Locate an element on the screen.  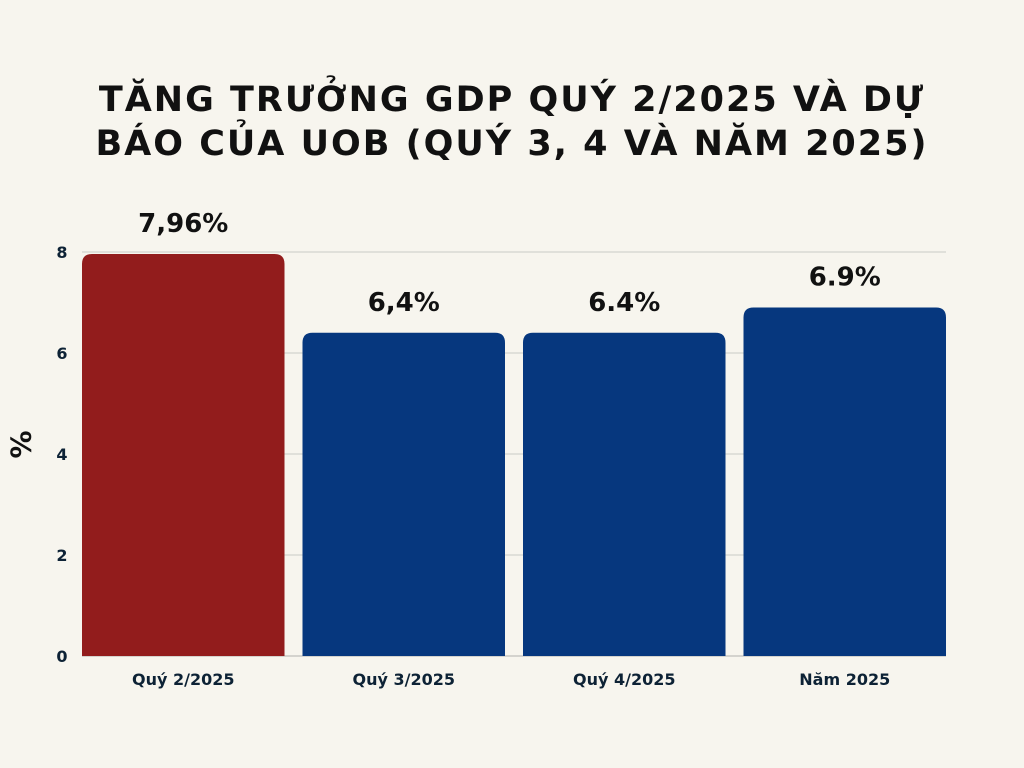
chart-title-line-1: TĂNG TRƯỞNG GDP QUÝ 2/2025 VÀ DỰ is located at coordinates (512, 100).